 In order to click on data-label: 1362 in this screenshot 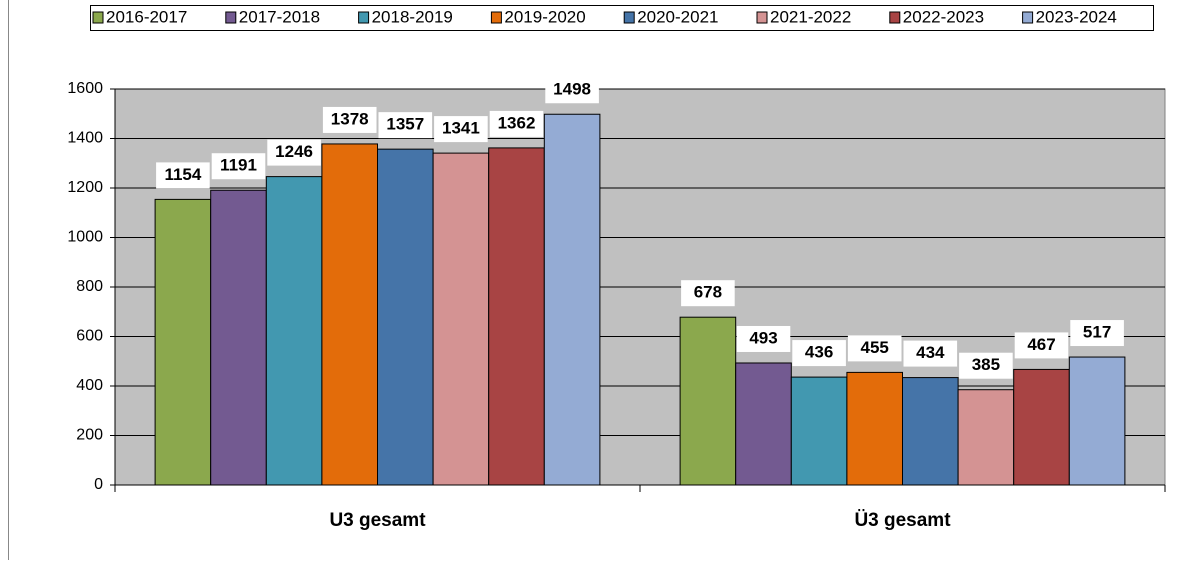, I will do `click(517, 122)`.